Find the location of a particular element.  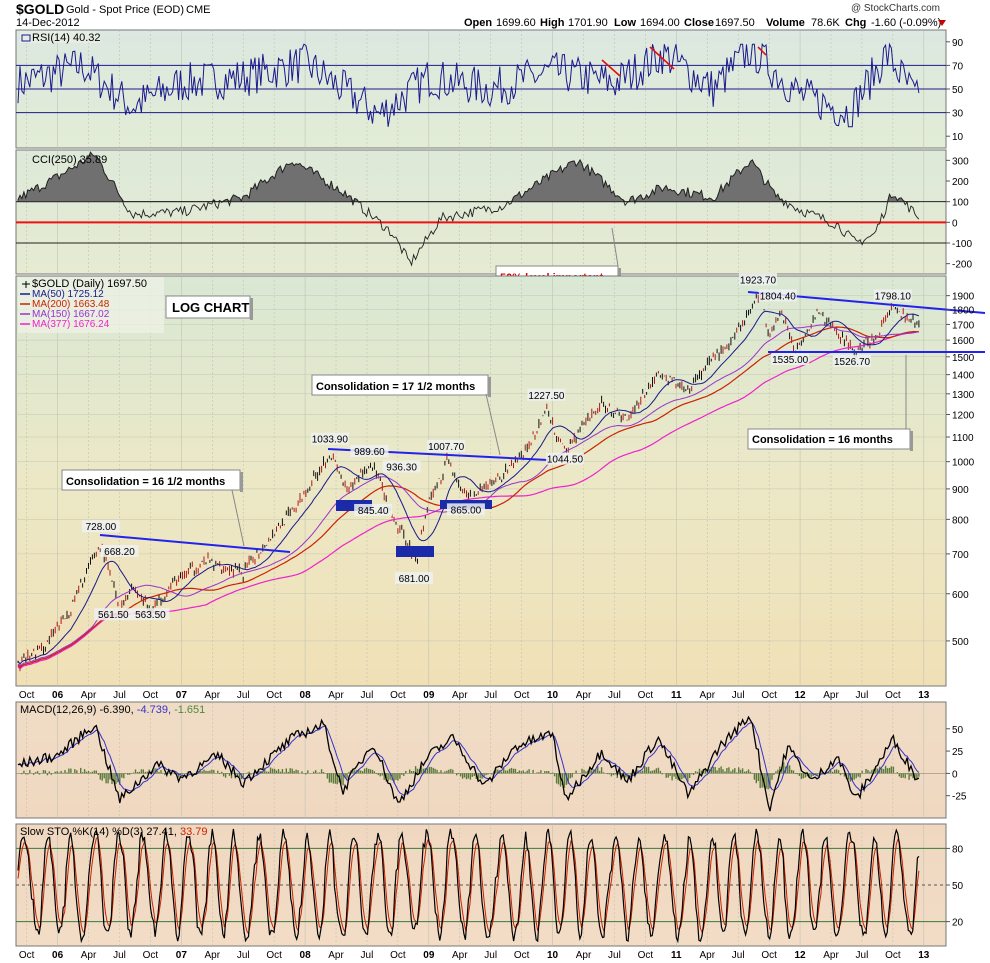

y-tick-label: -200 is located at coordinates (962, 265).